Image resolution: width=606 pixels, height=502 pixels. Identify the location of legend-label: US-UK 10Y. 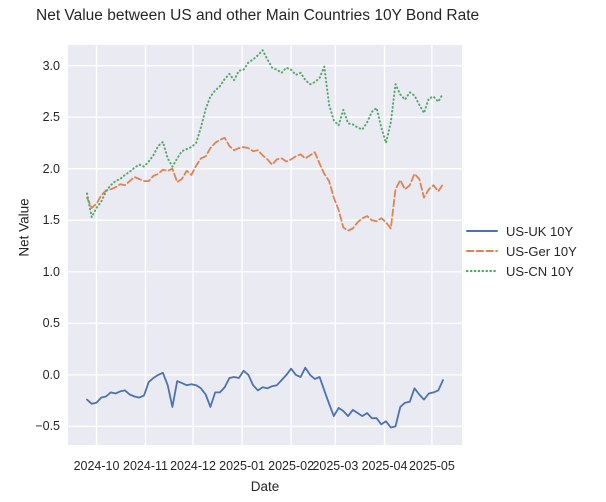
(540, 231).